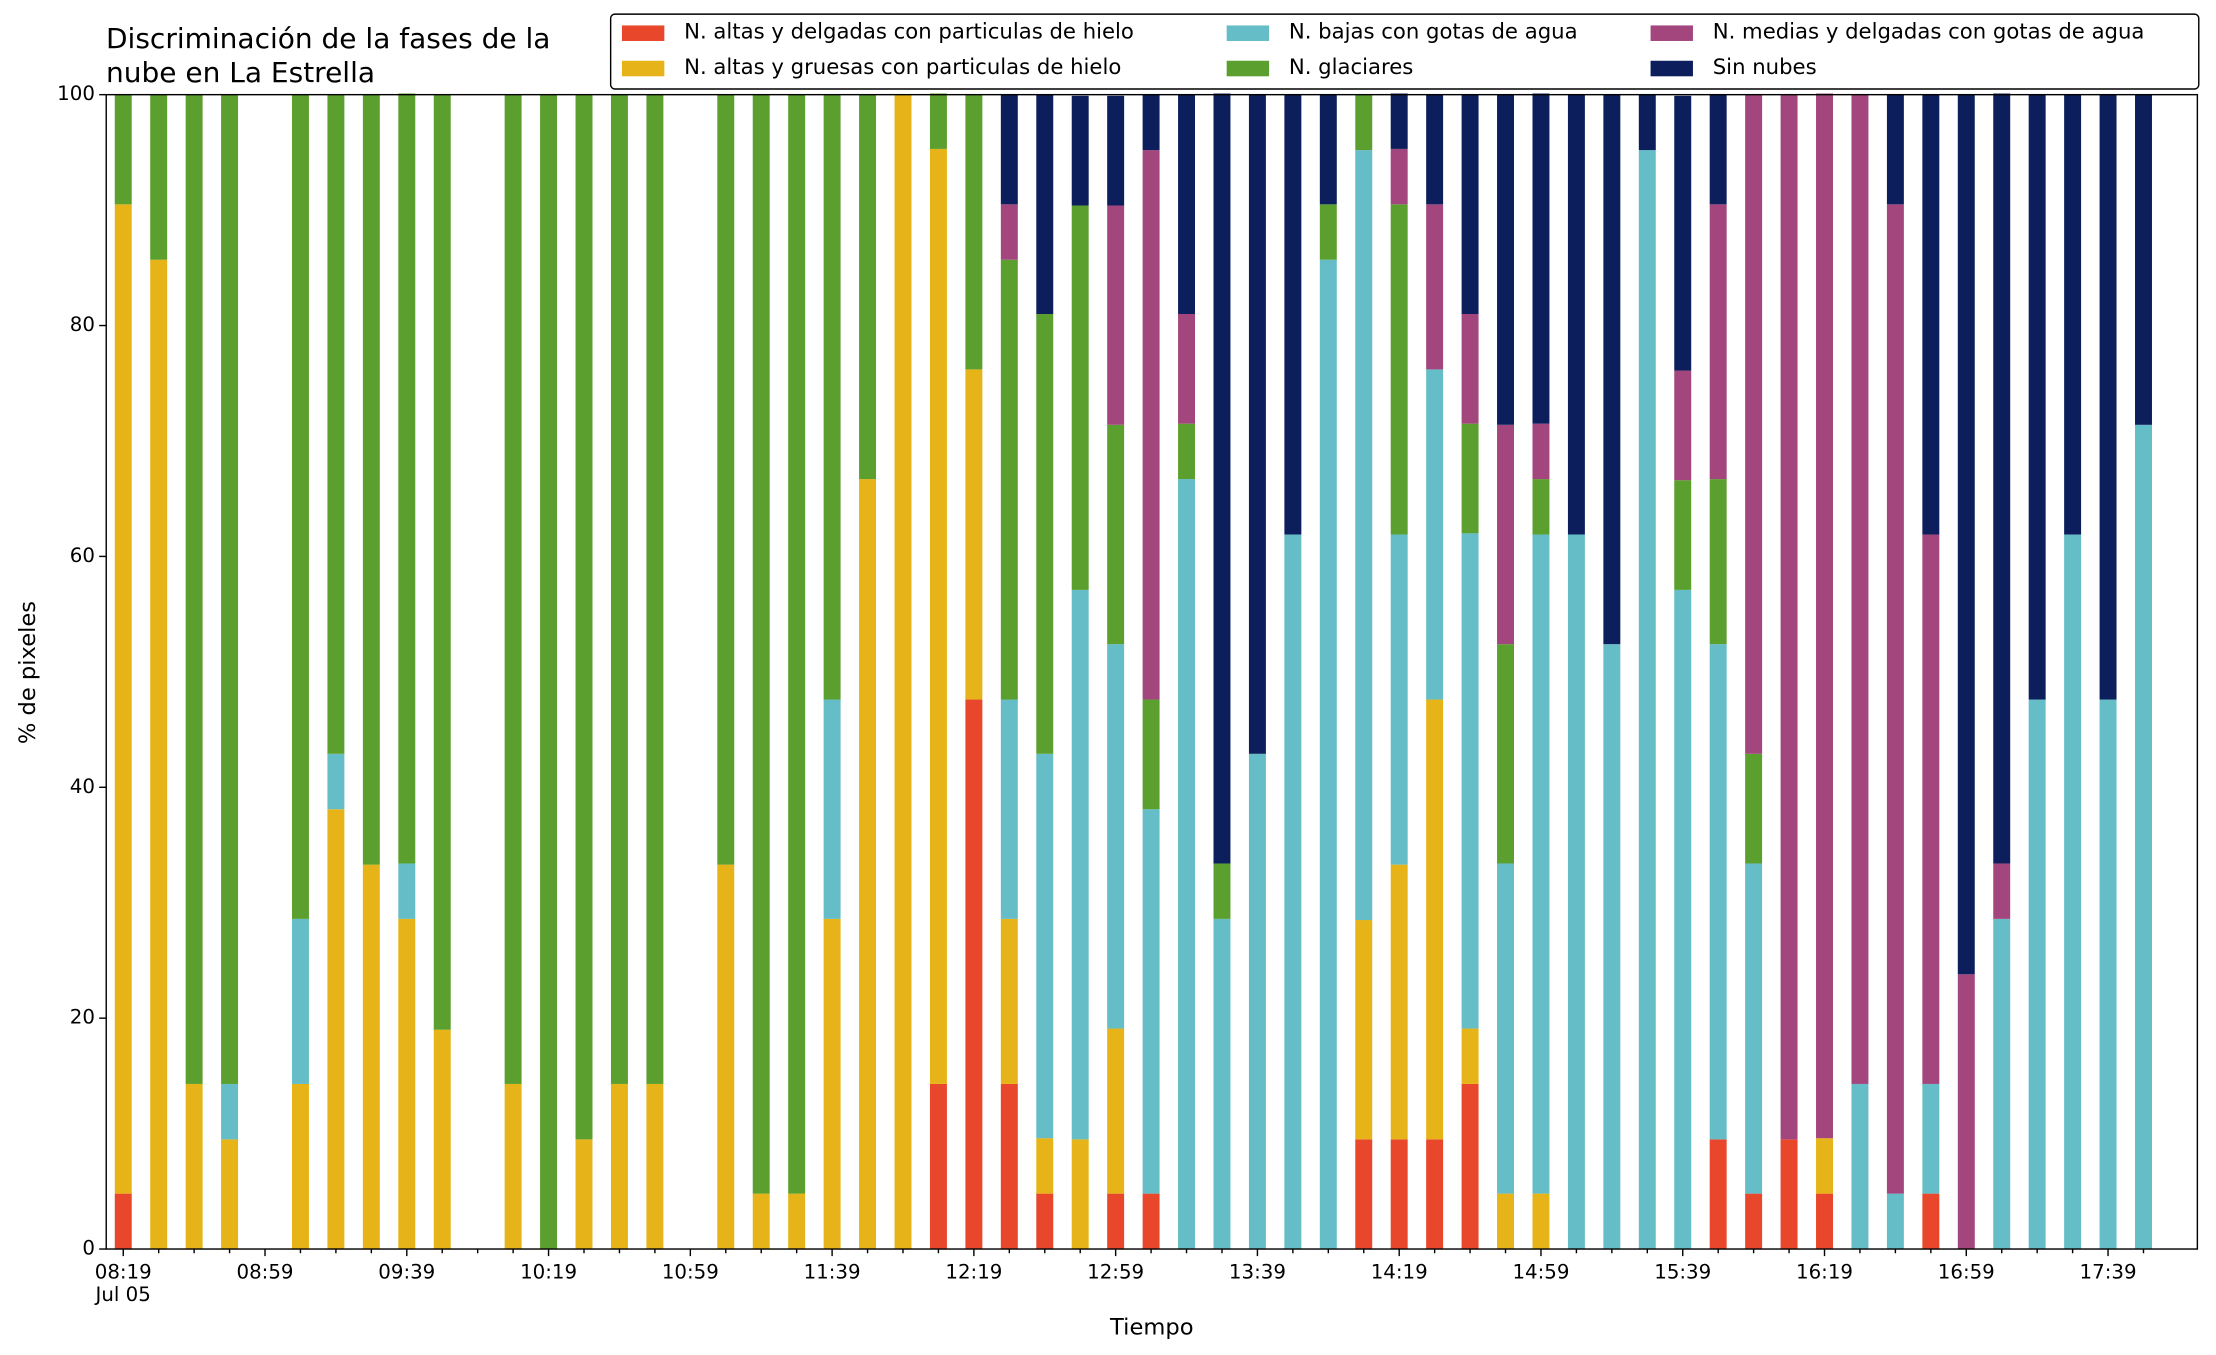 Image resolution: width=2216 pixels, height=1355 pixels. I want to click on x-date-label: Jul 05, so click(122, 1294).